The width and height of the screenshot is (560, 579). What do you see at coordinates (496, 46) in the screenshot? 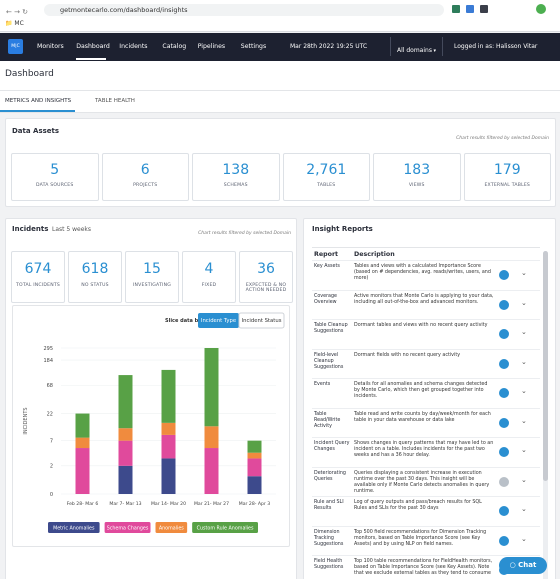
I see `user: Logged in as: Halisson Vitar` at bounding box center [496, 46].